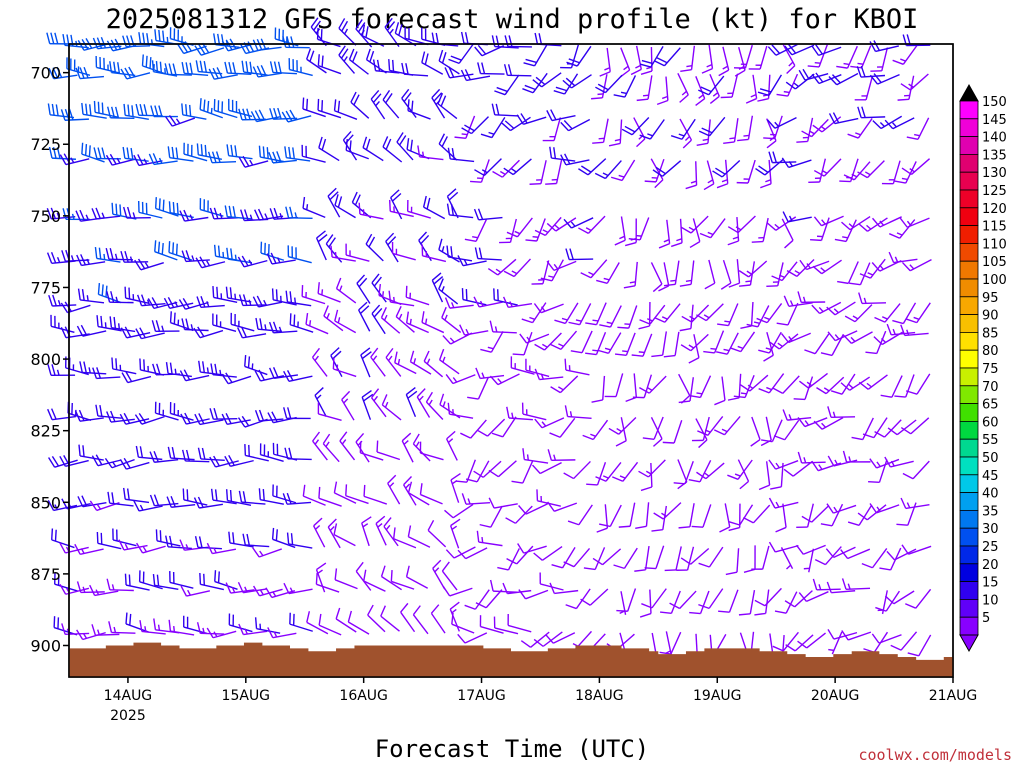 The width and height of the screenshot is (1024, 768). Describe the element at coordinates (45, 216) in the screenshot. I see `y-tick-label: 750` at that location.